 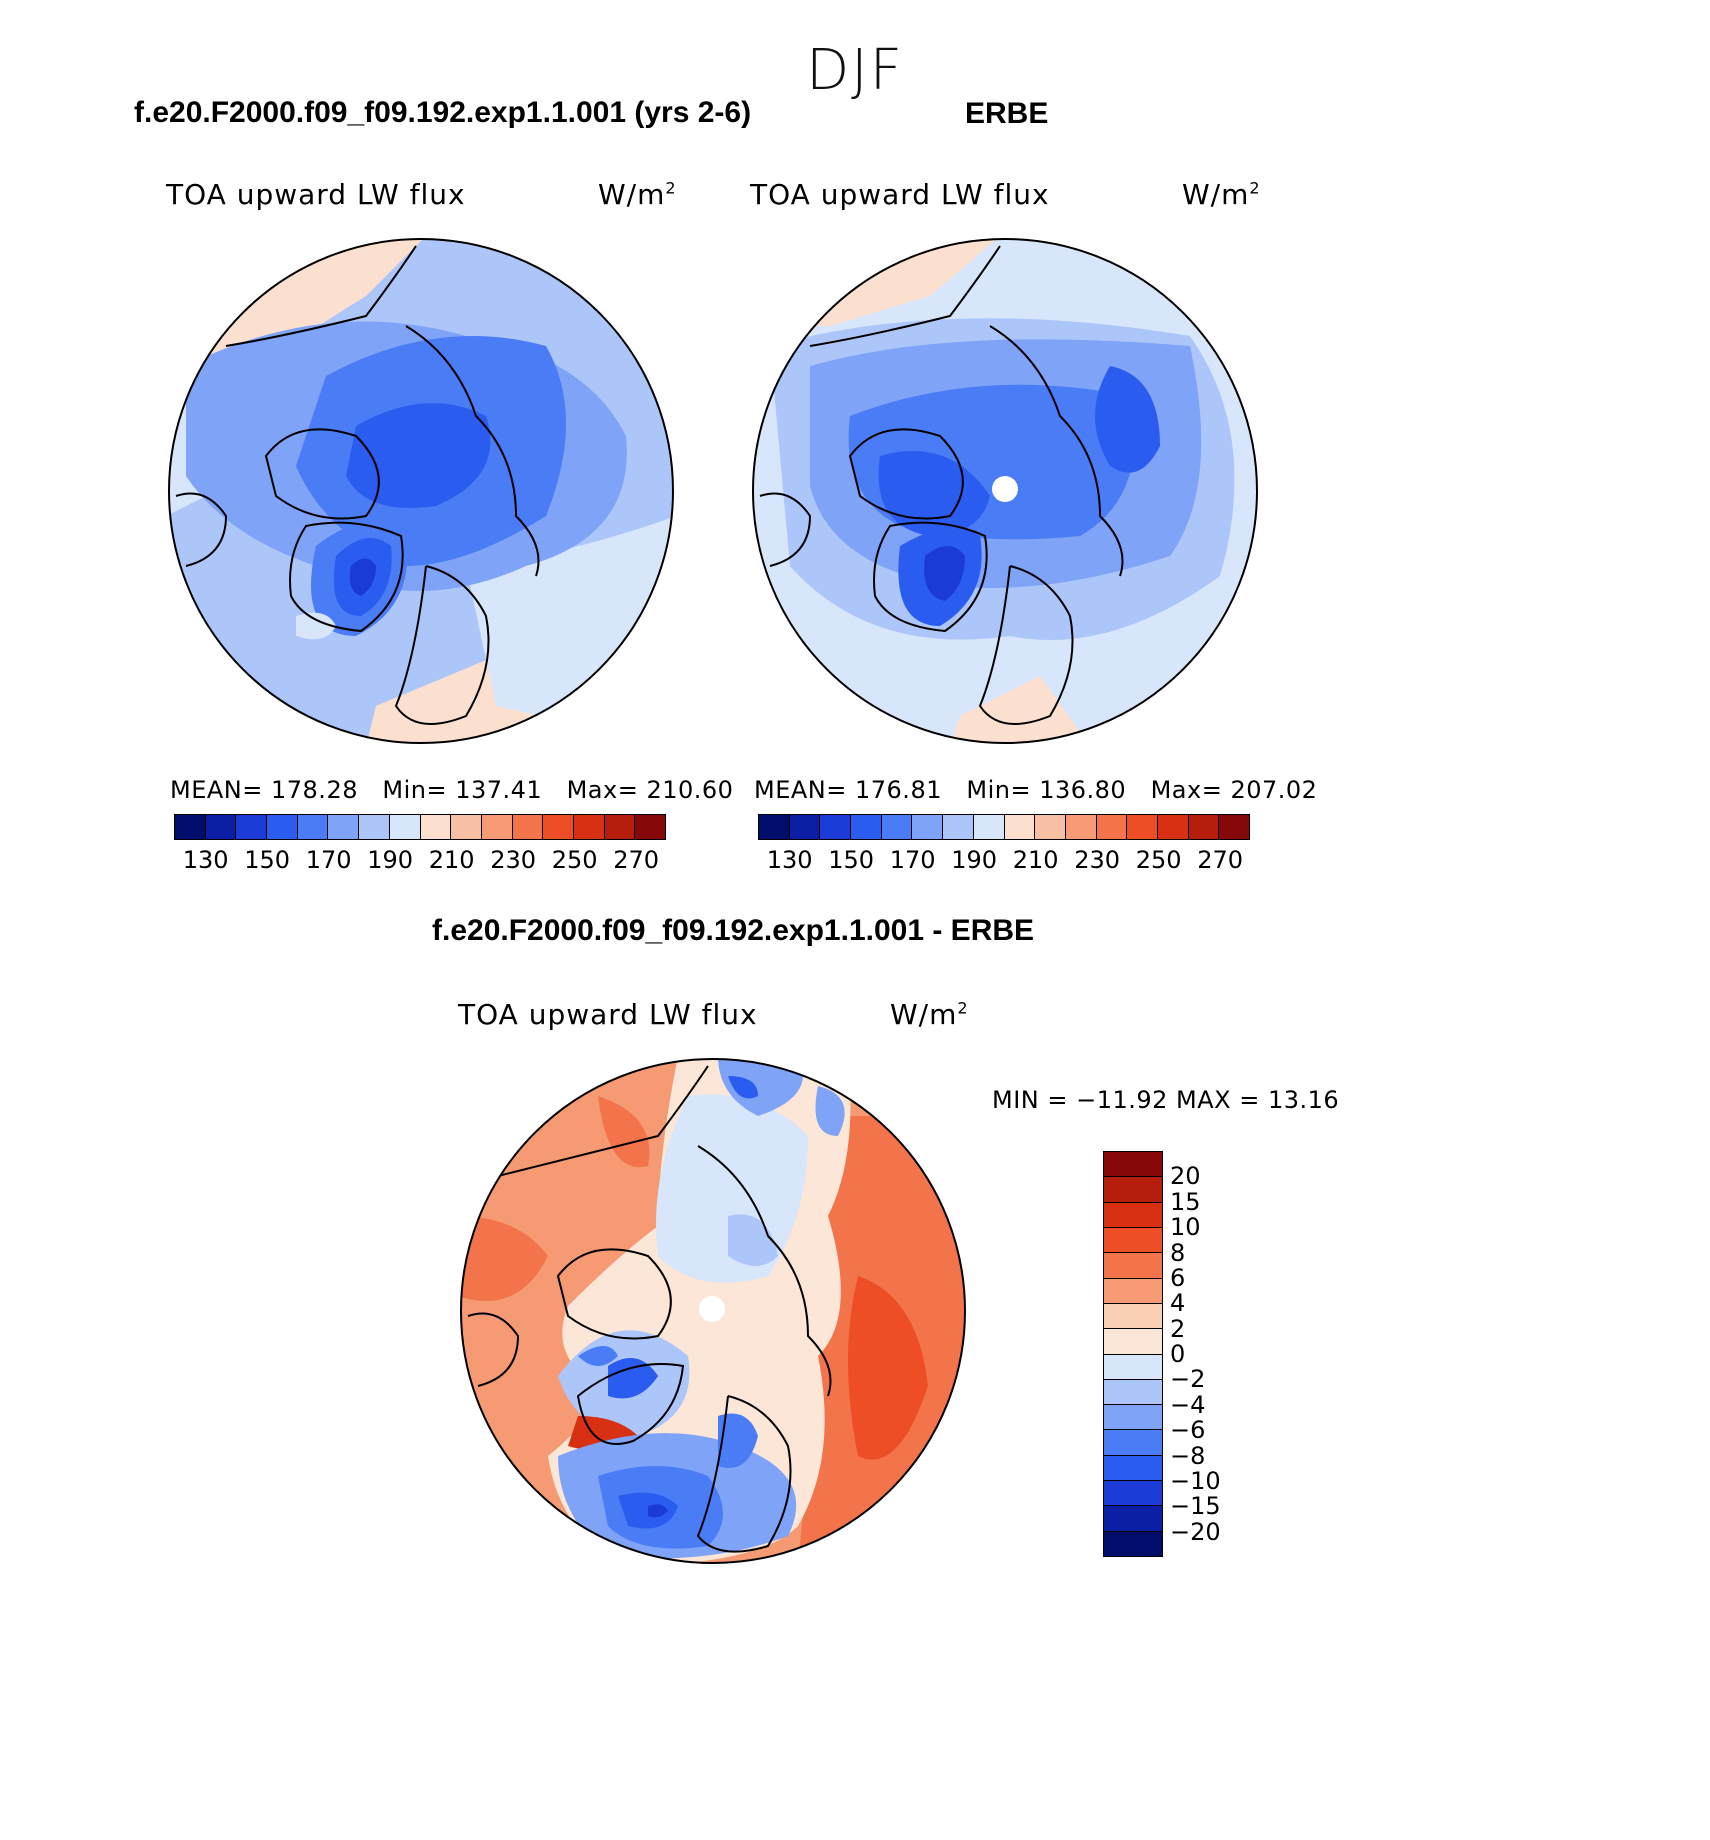 I want to click on diff-colorbar-ticks: 20 15 10 8 6 4 2 0 −2 −4 −6 −8 −10 −15 −20, so click(x=1200, y=1354).